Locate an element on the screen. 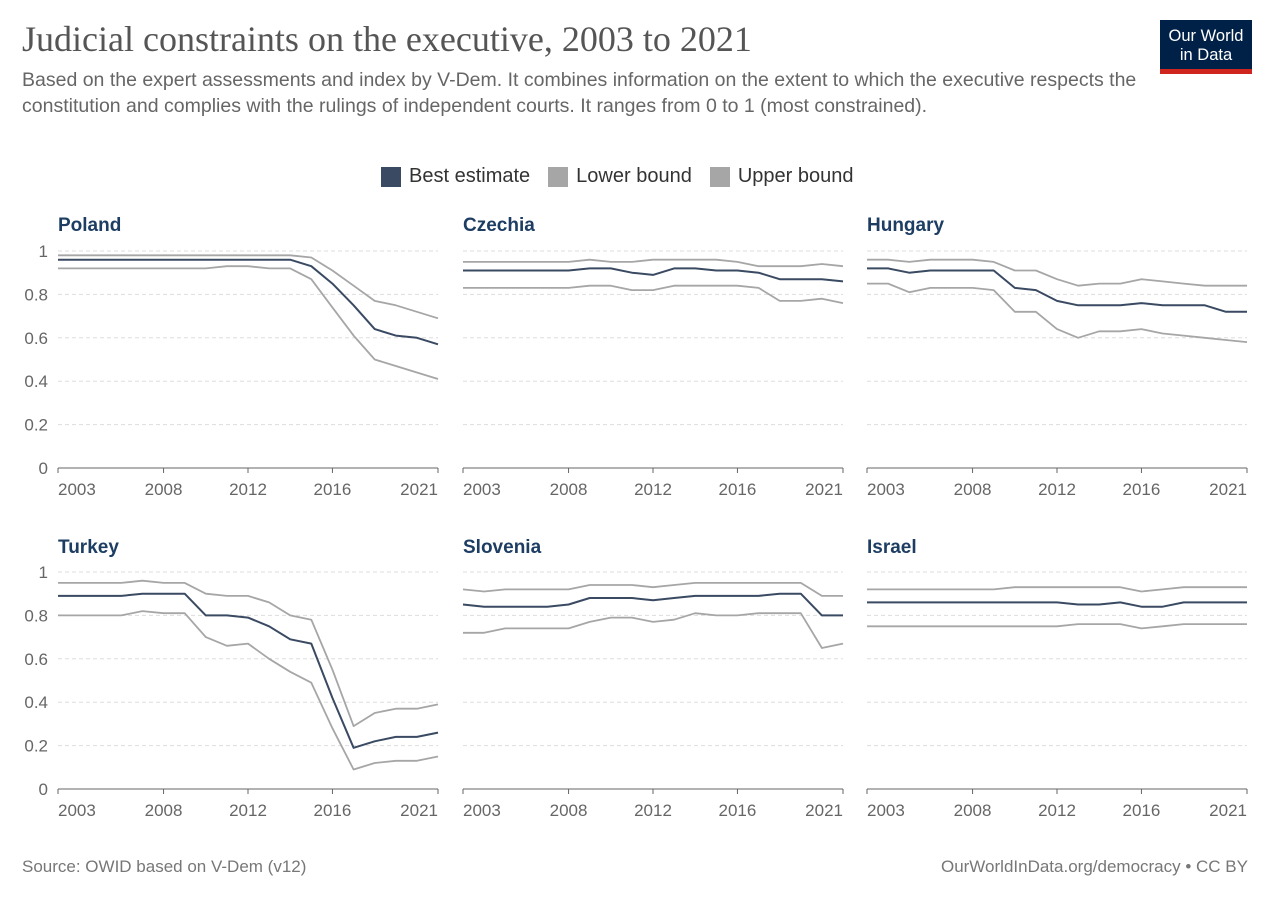 The height and width of the screenshot is (900, 1274). series-line-slovenia-best-estimate is located at coordinates (652, 604).